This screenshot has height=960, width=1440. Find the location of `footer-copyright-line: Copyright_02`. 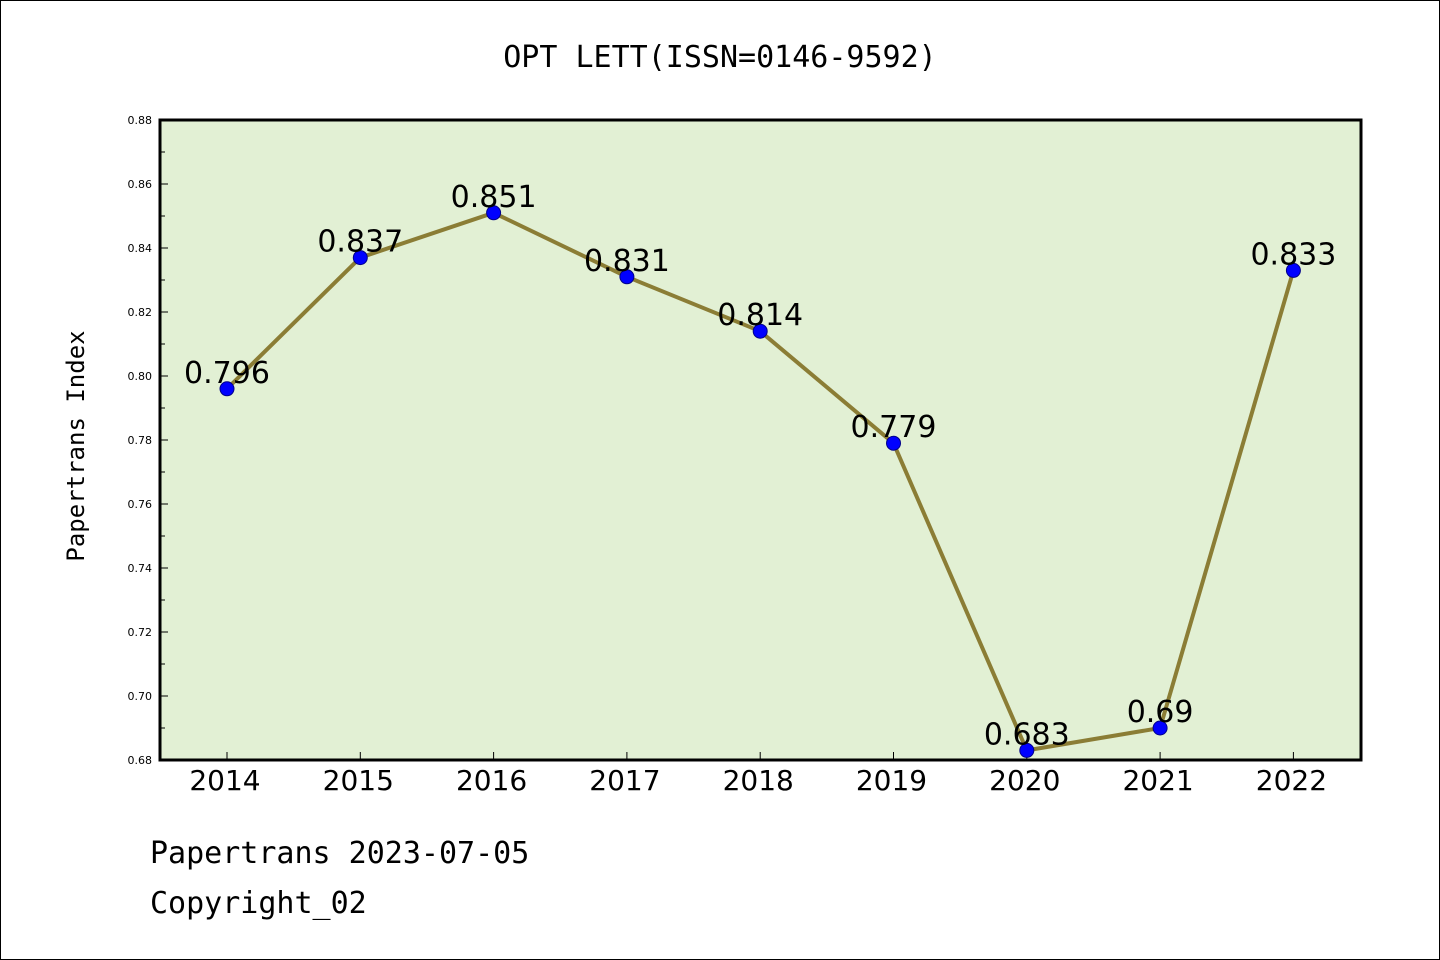

footer-copyright-line: Copyright_02 is located at coordinates (258, 903).